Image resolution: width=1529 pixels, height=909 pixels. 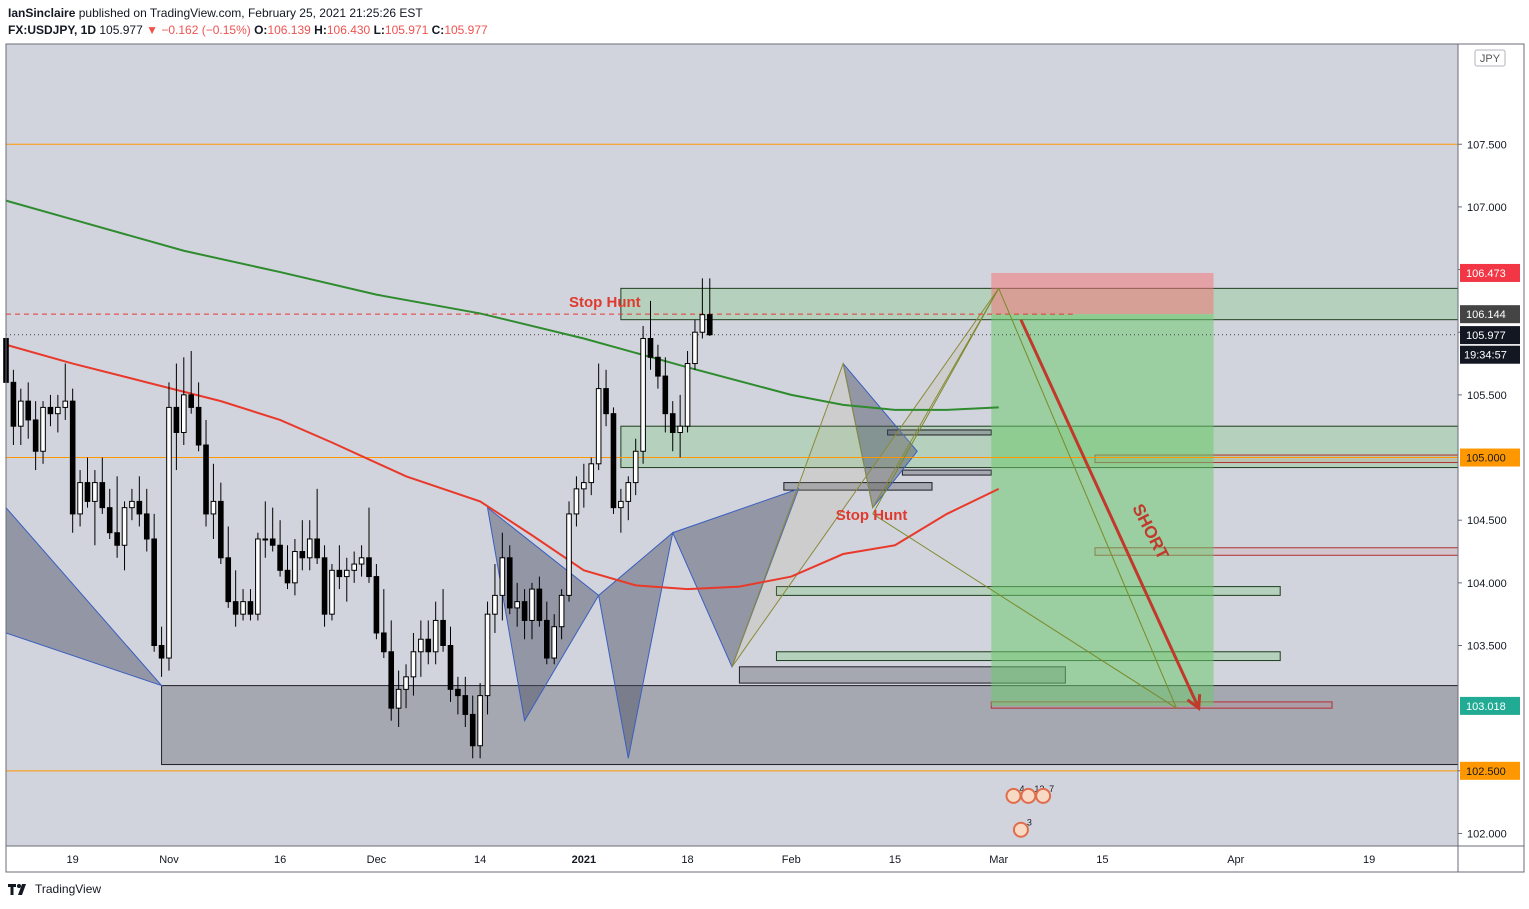 What do you see at coordinates (42, 13) in the screenshot?
I see `author-name: IanSinclaire` at bounding box center [42, 13].